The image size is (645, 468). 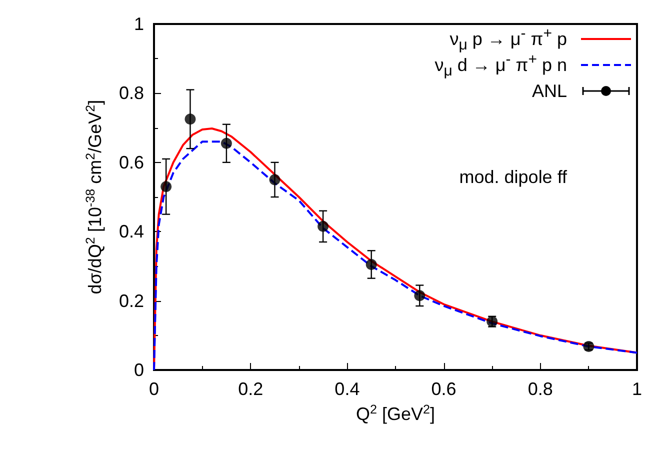 I want to click on x-tick-label: 0, so click(x=154, y=389).